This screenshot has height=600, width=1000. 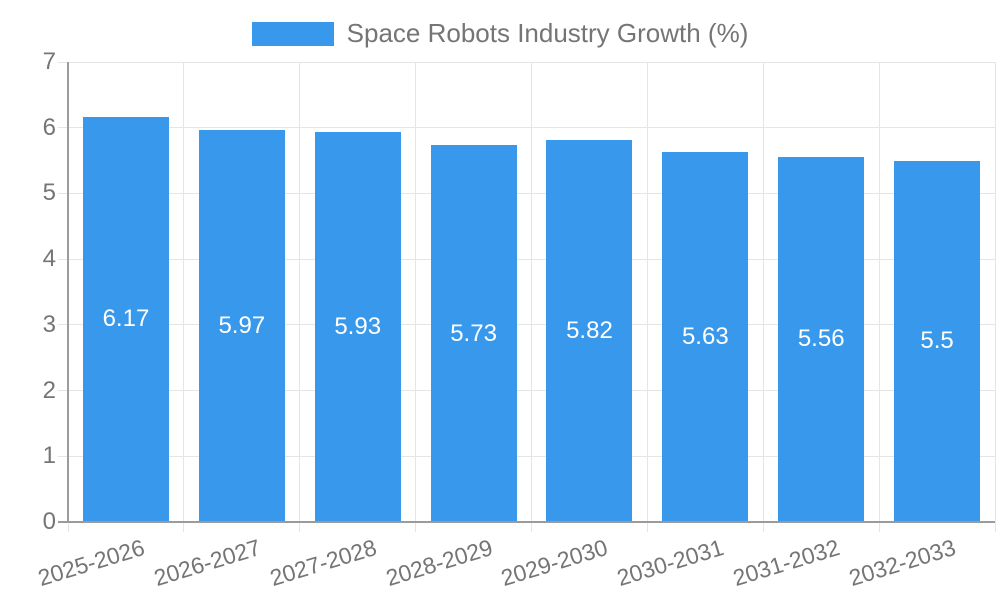 I want to click on x-tick-label: 2026-2027, so click(x=207, y=563).